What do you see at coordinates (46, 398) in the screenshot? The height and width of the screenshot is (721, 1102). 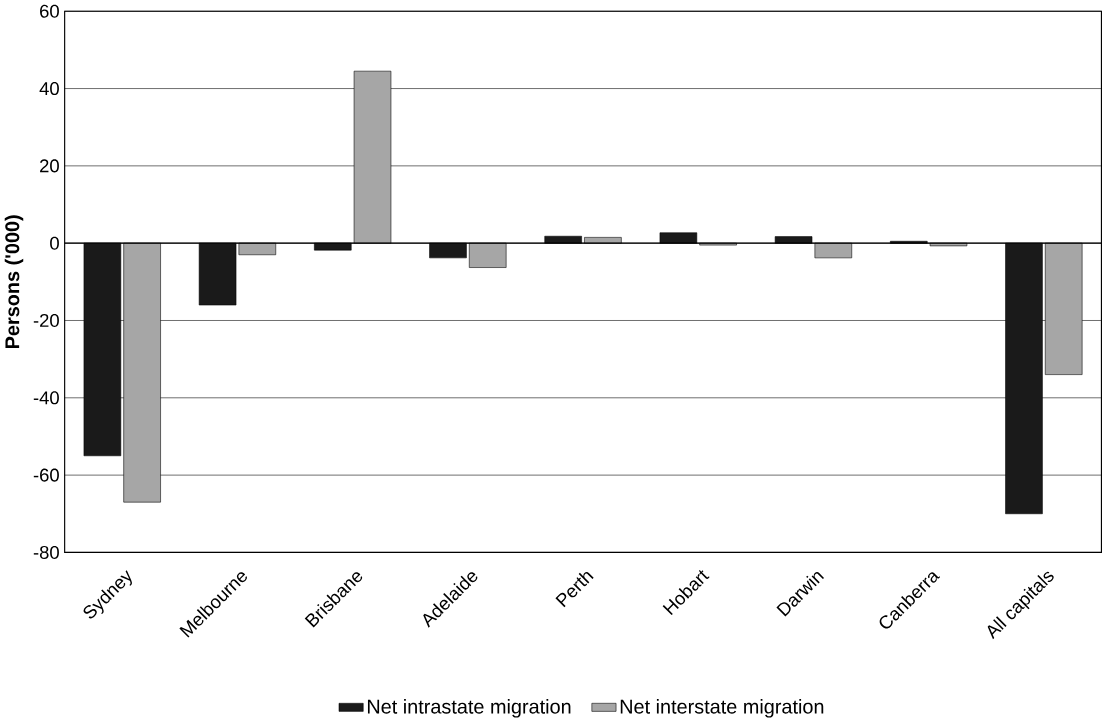 I see `y-tick-label: -40` at bounding box center [46, 398].